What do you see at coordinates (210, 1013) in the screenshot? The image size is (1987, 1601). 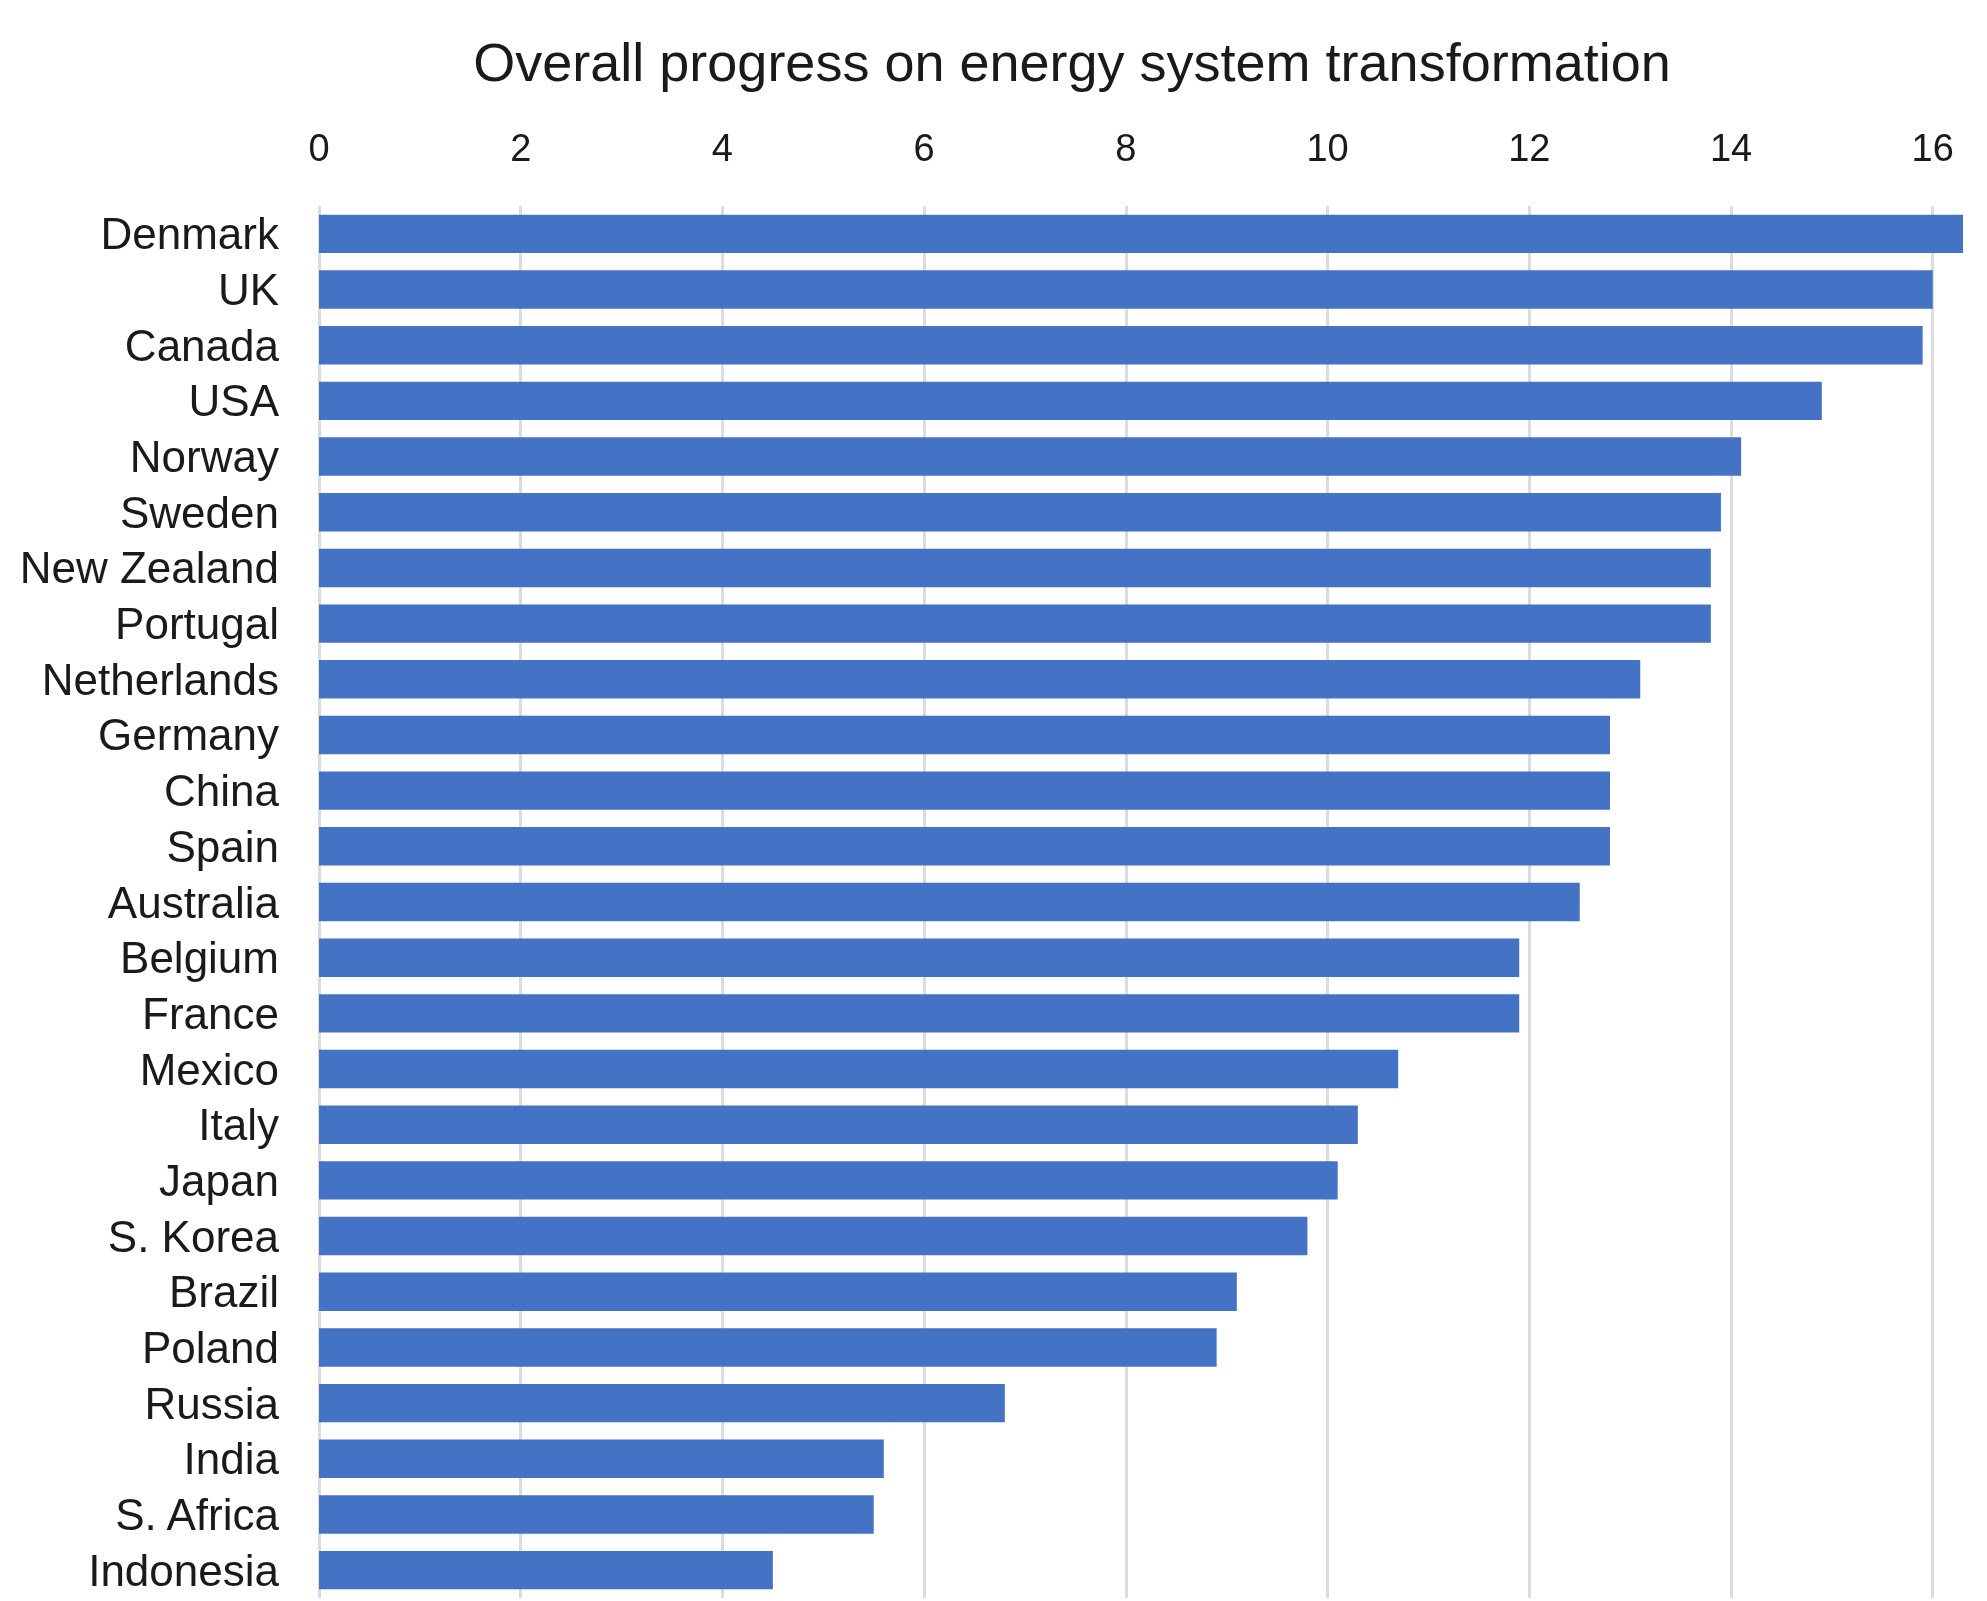 I see `y-tick-label: France` at bounding box center [210, 1013].